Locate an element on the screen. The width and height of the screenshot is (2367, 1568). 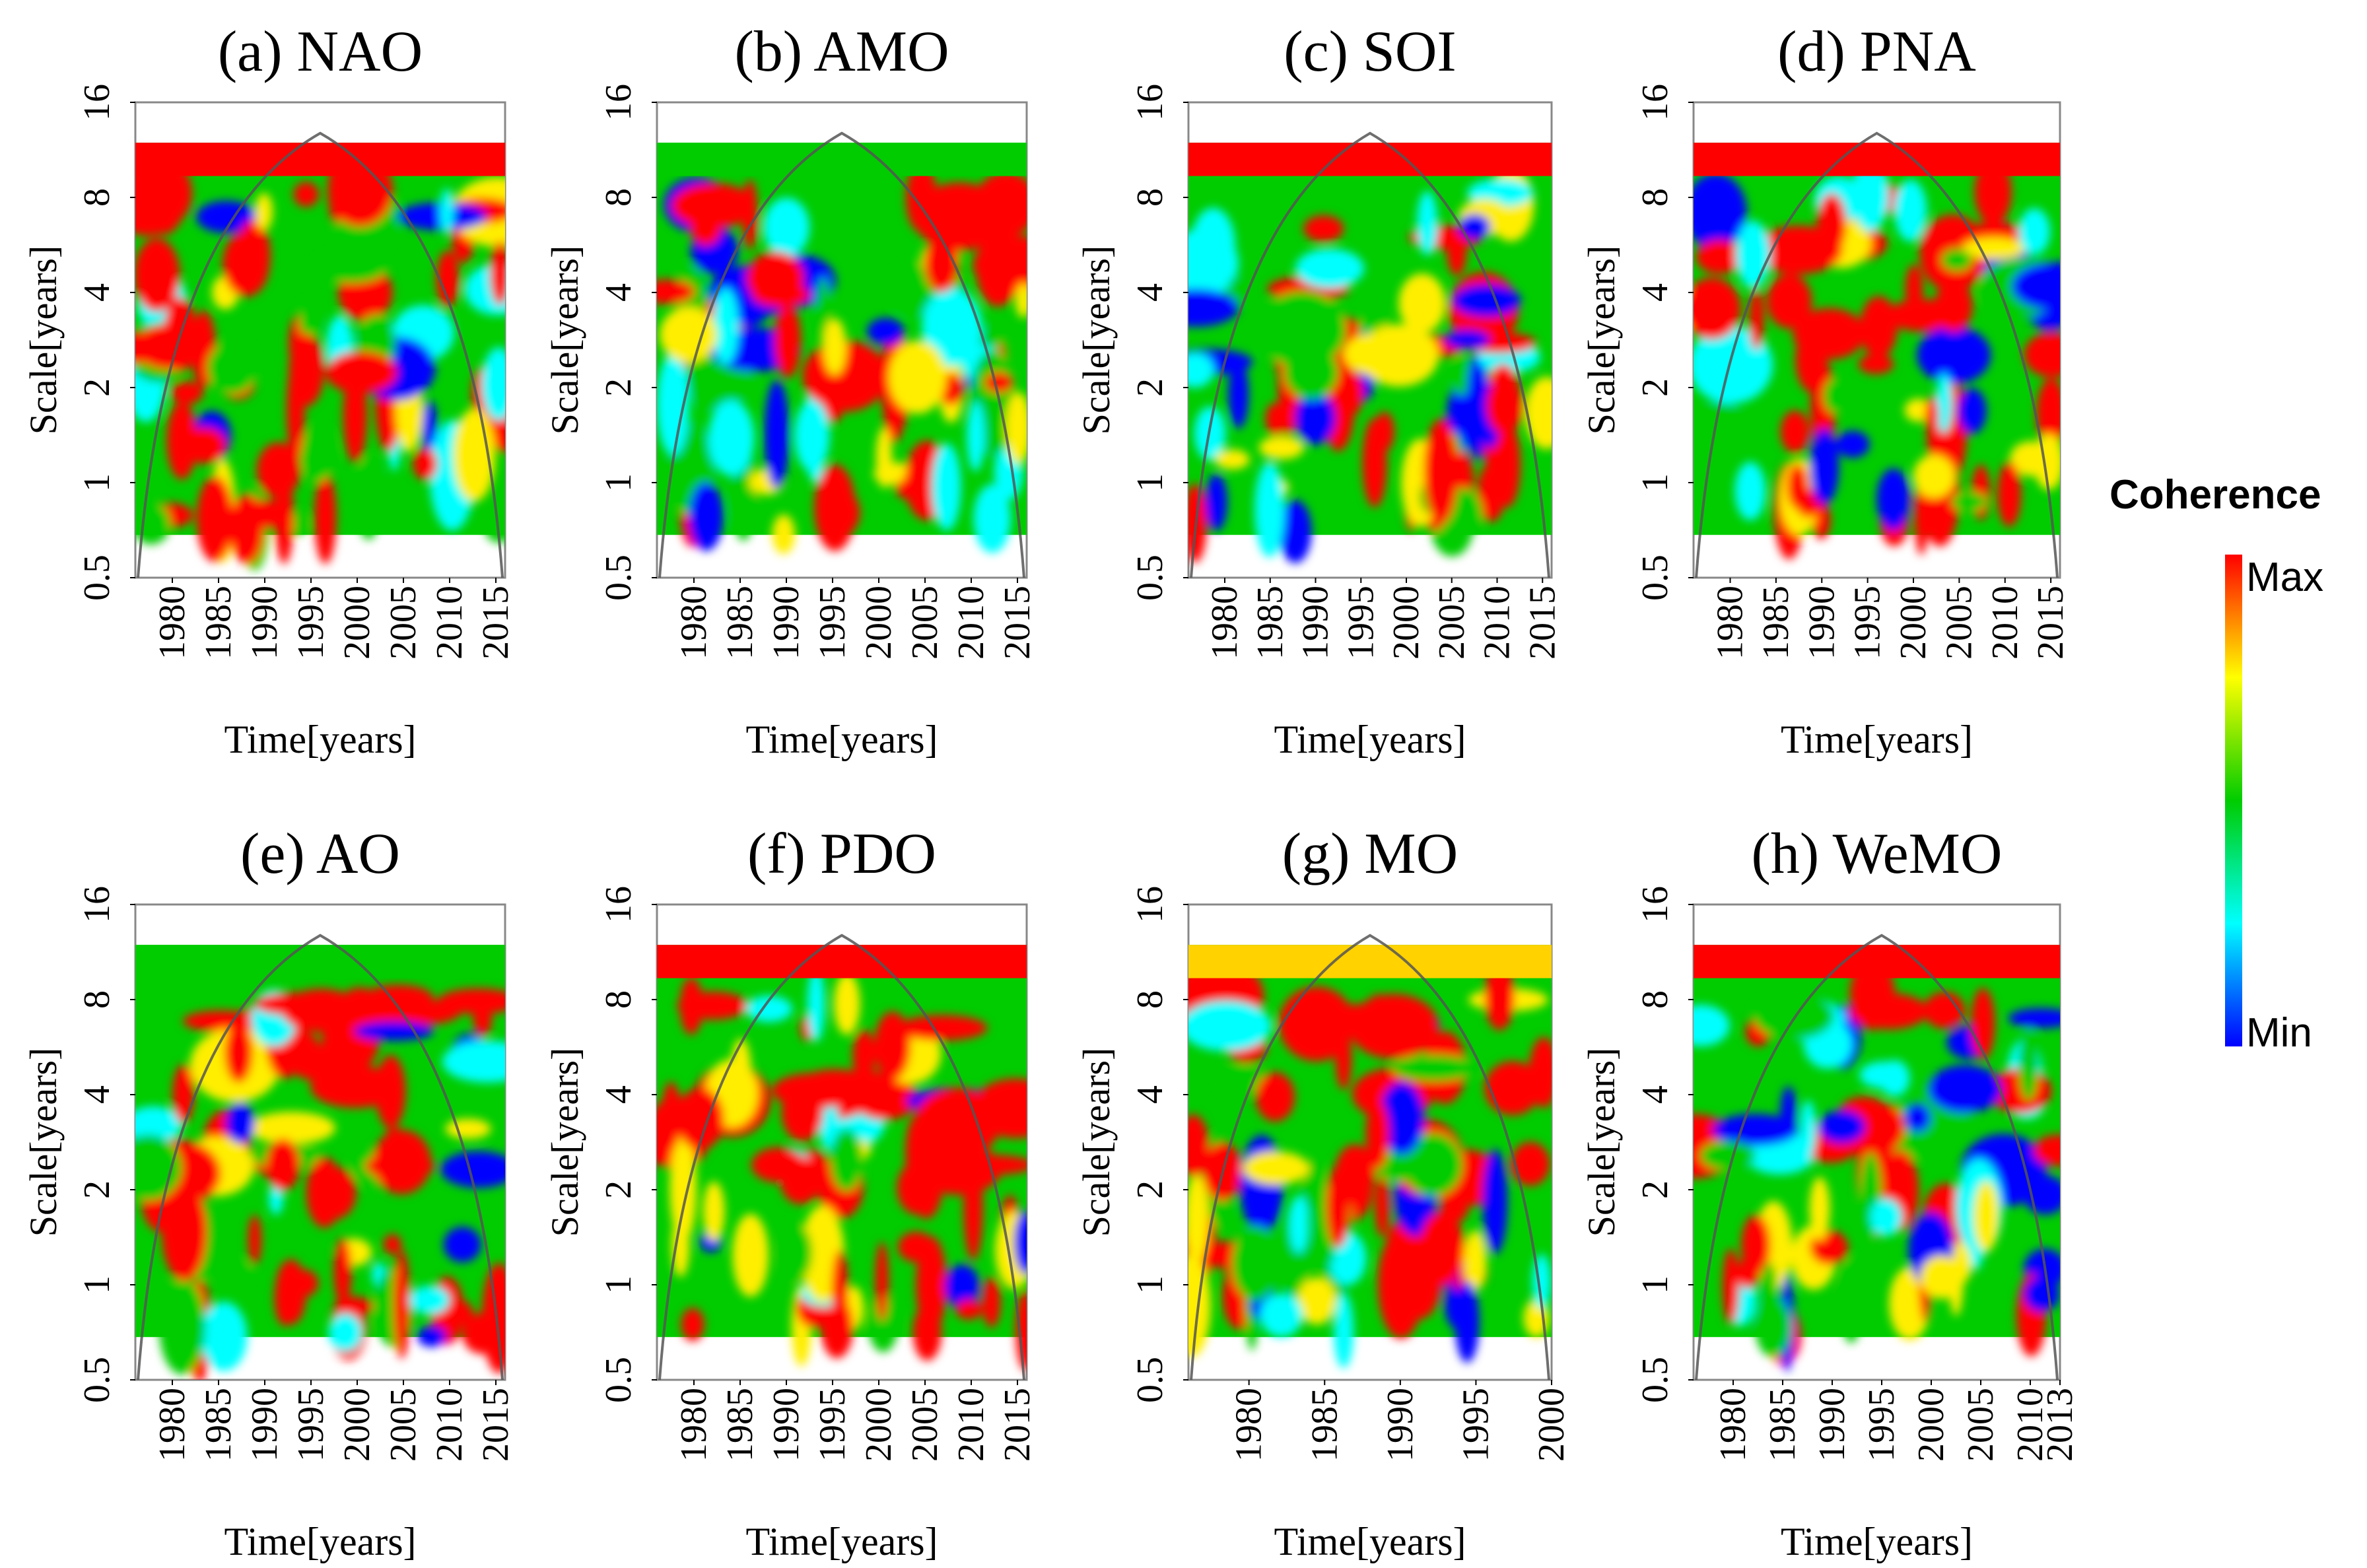
x-tick-label: 1990 is located at coordinates (1316, 623).